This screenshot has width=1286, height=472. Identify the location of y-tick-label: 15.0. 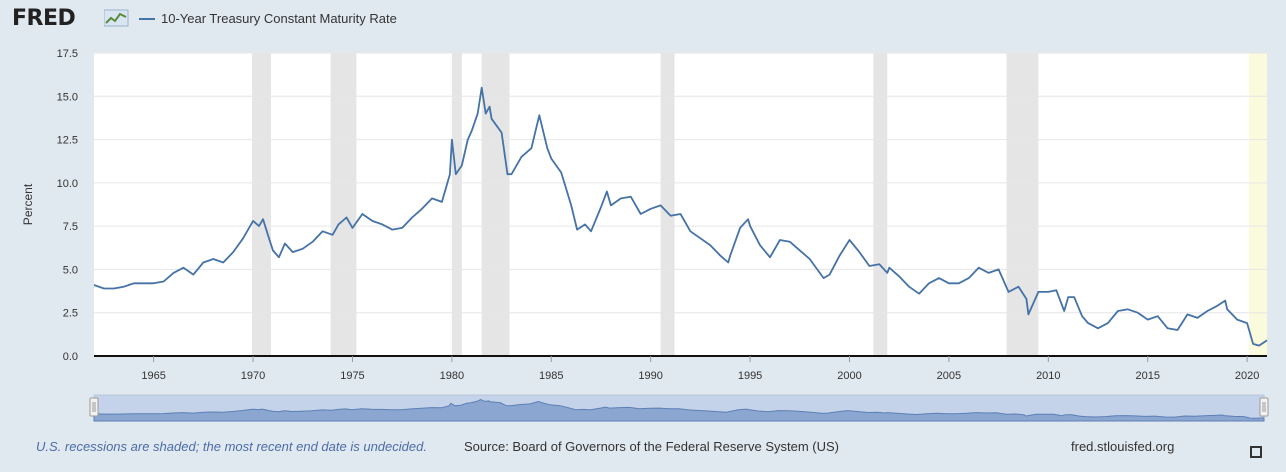
(67, 97).